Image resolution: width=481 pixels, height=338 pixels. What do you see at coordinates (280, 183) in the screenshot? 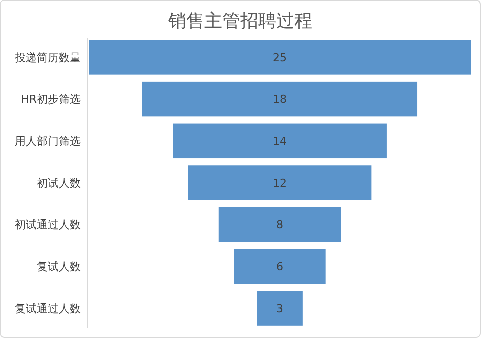
I see `data-label: 12` at bounding box center [280, 183].